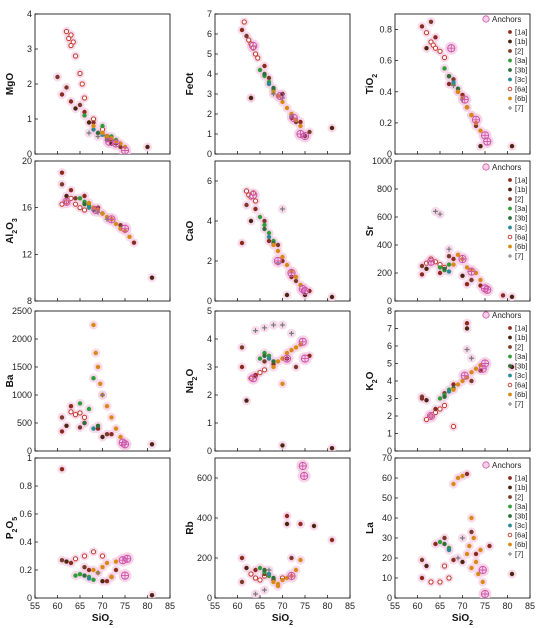 Image resolution: width=550 pixels, height=628 pixels. What do you see at coordinates (93, 579) in the screenshot?
I see `point-3a` at bounding box center [93, 579].